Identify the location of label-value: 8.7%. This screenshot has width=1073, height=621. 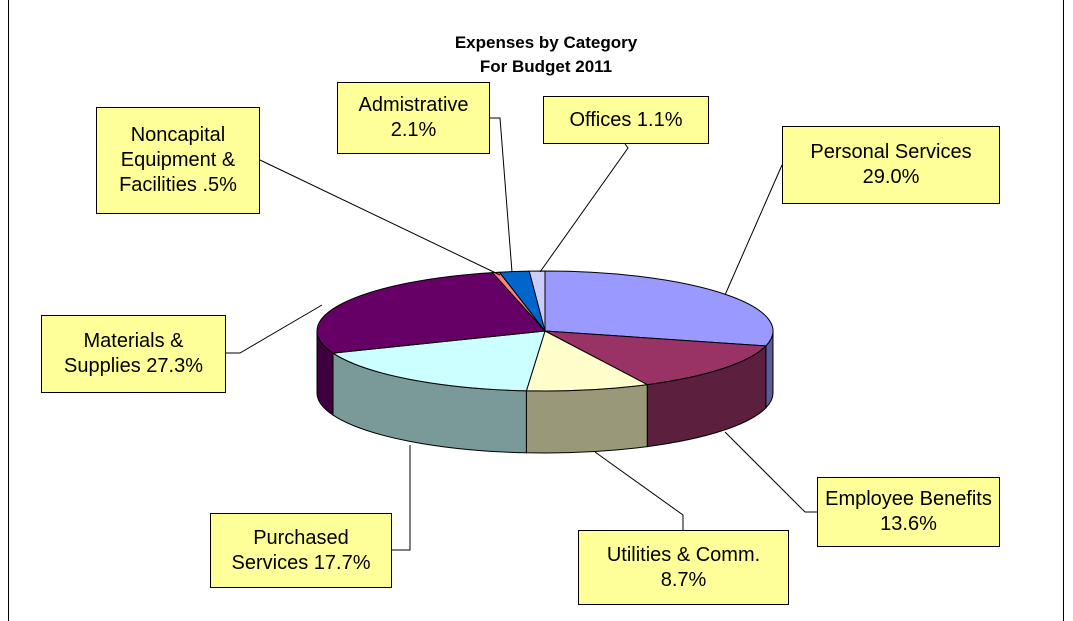
(683, 579).